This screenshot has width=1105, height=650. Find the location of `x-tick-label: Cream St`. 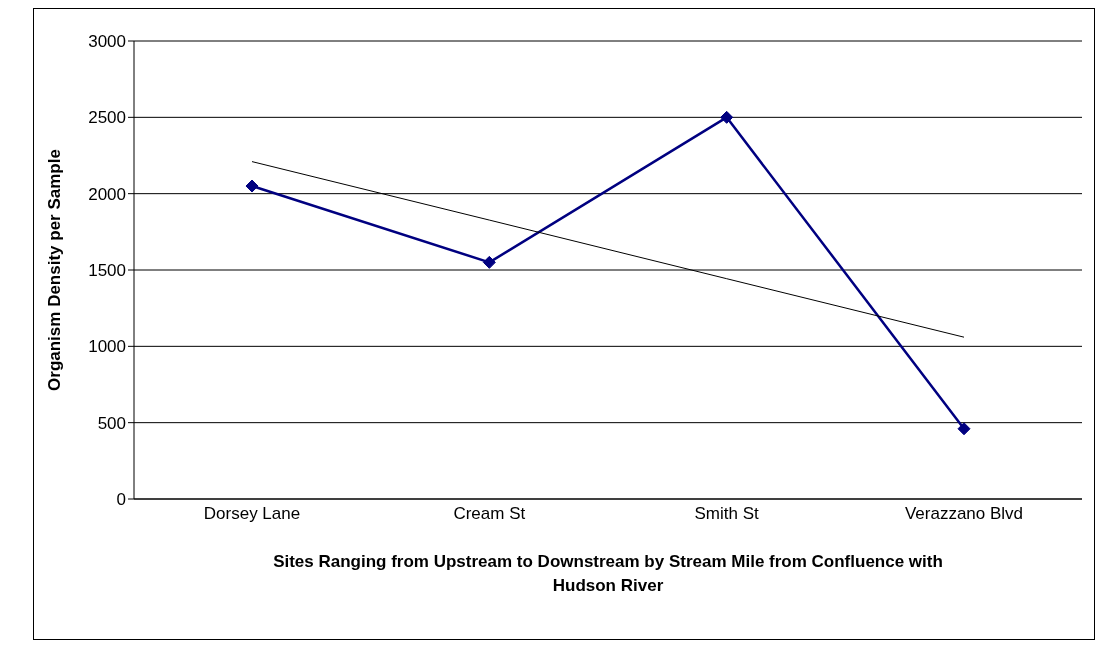

x-tick-label: Cream St is located at coordinates (489, 514).